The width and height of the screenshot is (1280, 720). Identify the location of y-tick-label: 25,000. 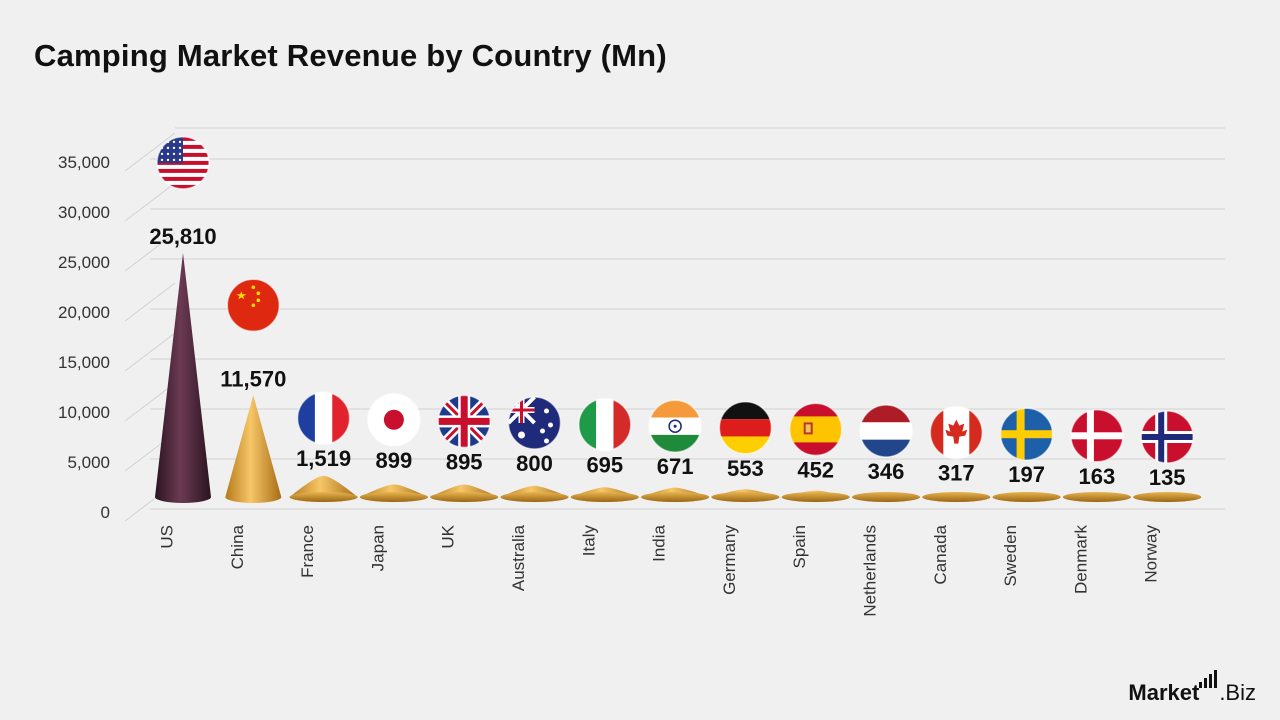
(84, 262).